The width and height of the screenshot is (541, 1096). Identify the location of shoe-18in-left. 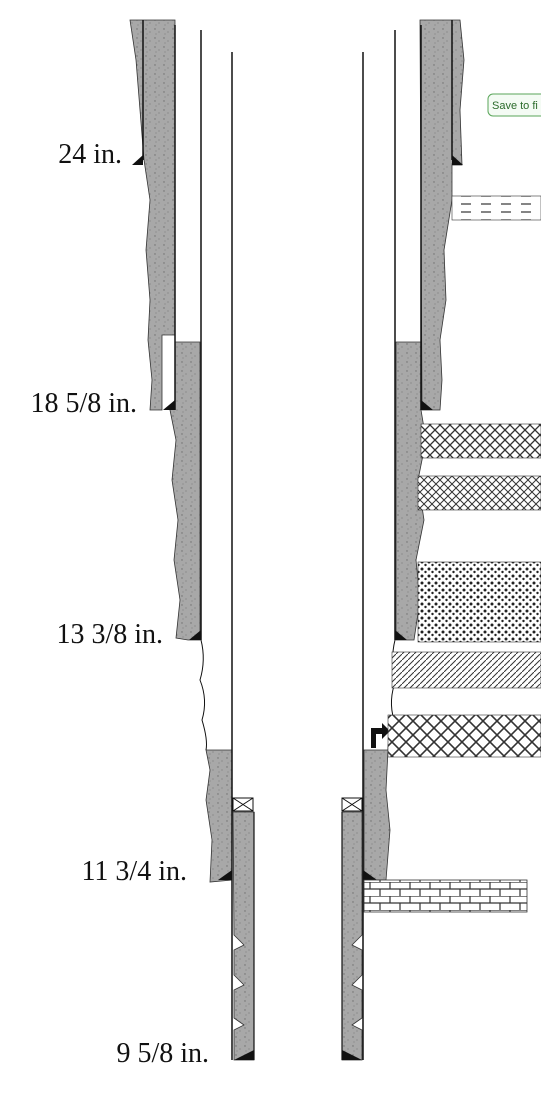
(169, 405).